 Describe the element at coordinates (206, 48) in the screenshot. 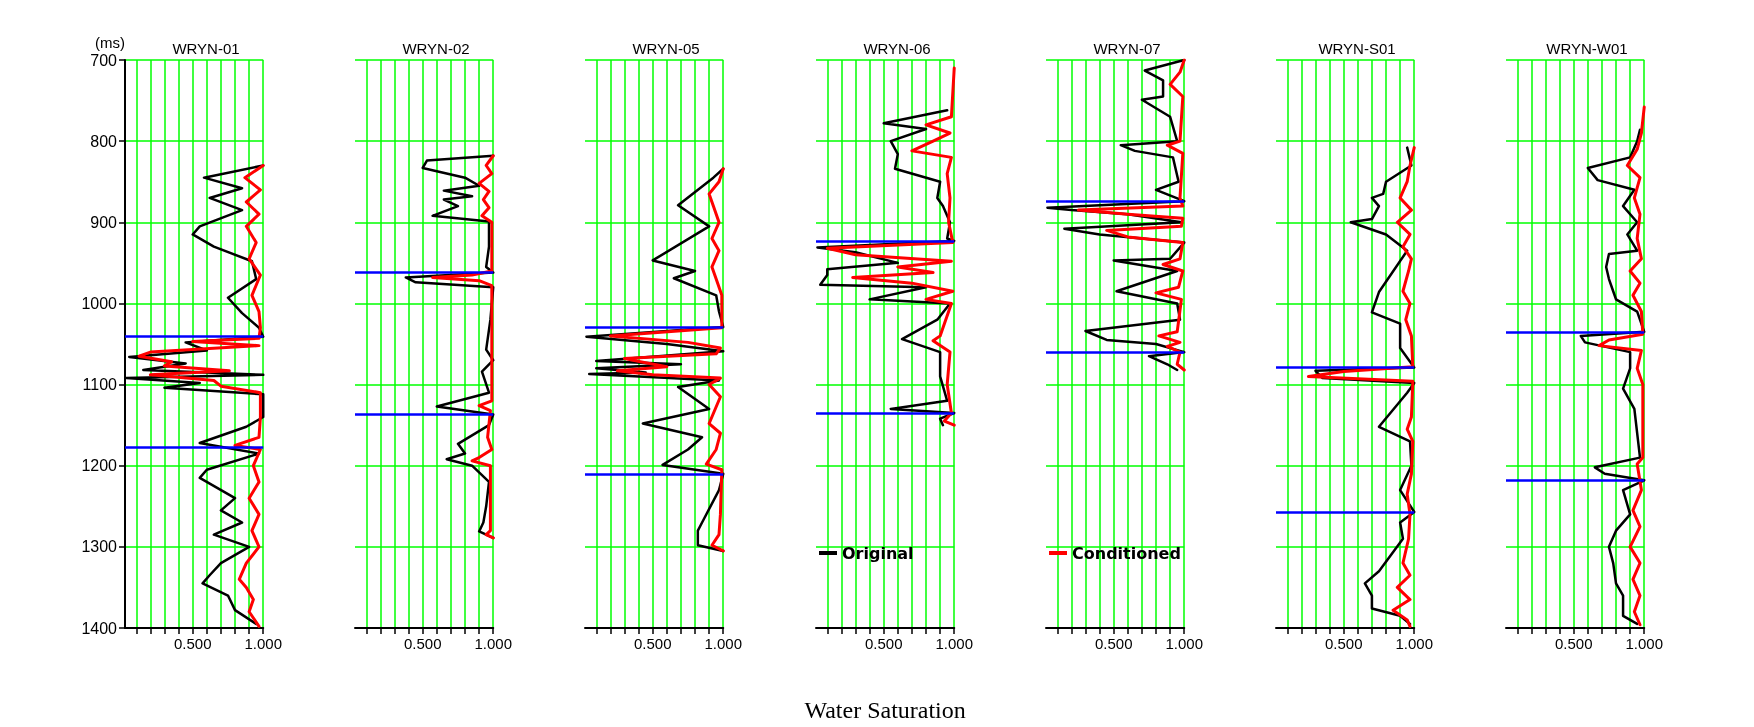

I see `chart-title: WRYN-01` at that location.